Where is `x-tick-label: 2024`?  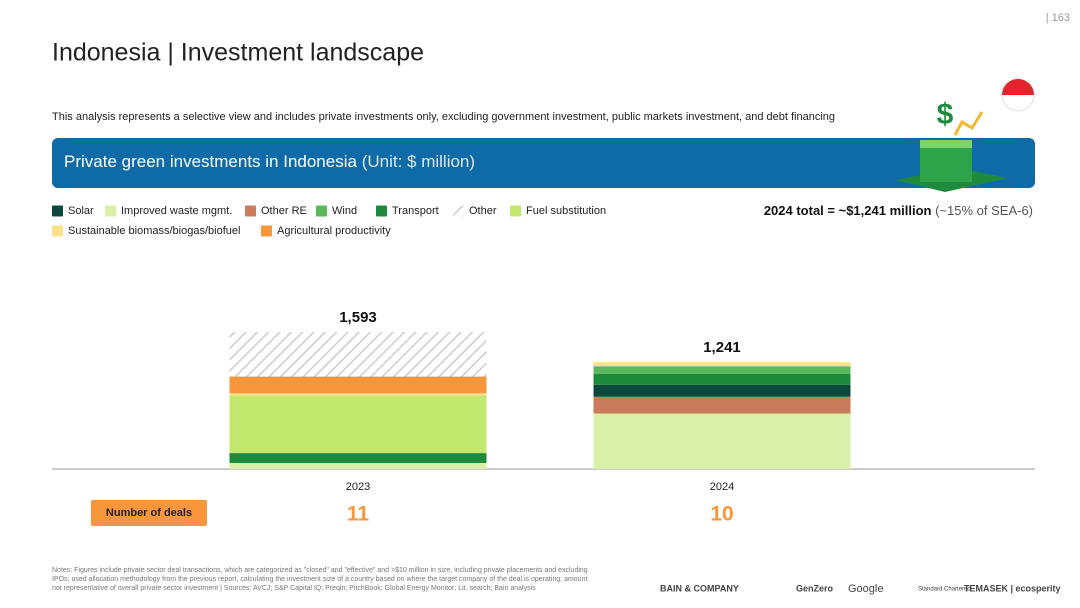
x-tick-label: 2024 is located at coordinates (722, 487).